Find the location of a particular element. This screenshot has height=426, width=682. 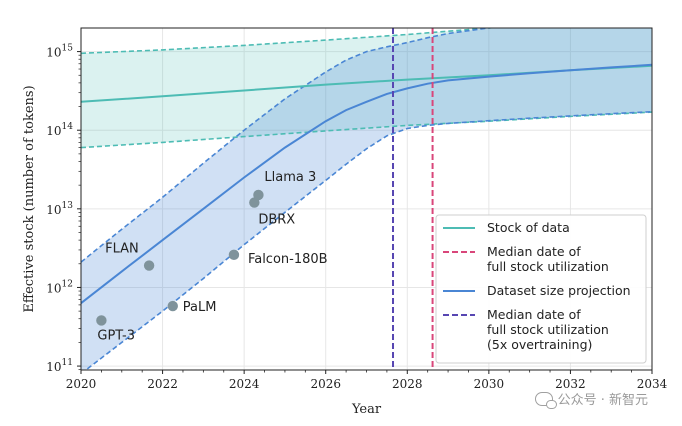

x-tick-label-2032: 2032 is located at coordinates (570, 384).